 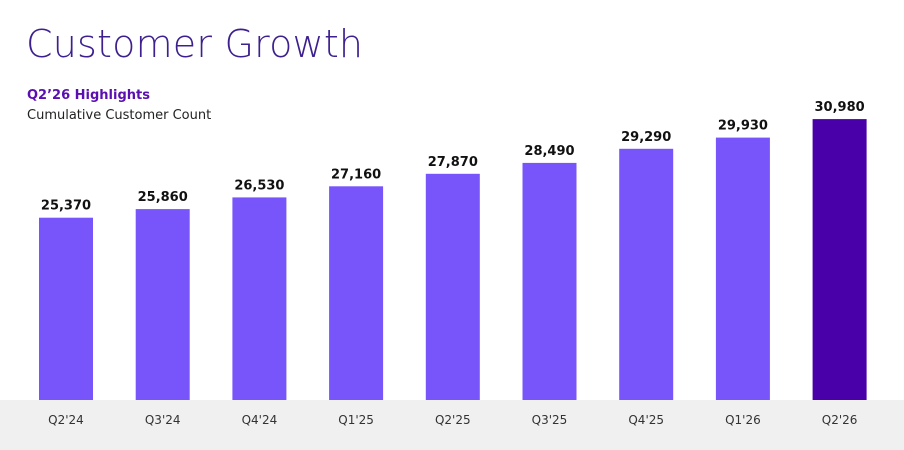 I want to click on x-tick-label: Q4'25, so click(x=646, y=420).